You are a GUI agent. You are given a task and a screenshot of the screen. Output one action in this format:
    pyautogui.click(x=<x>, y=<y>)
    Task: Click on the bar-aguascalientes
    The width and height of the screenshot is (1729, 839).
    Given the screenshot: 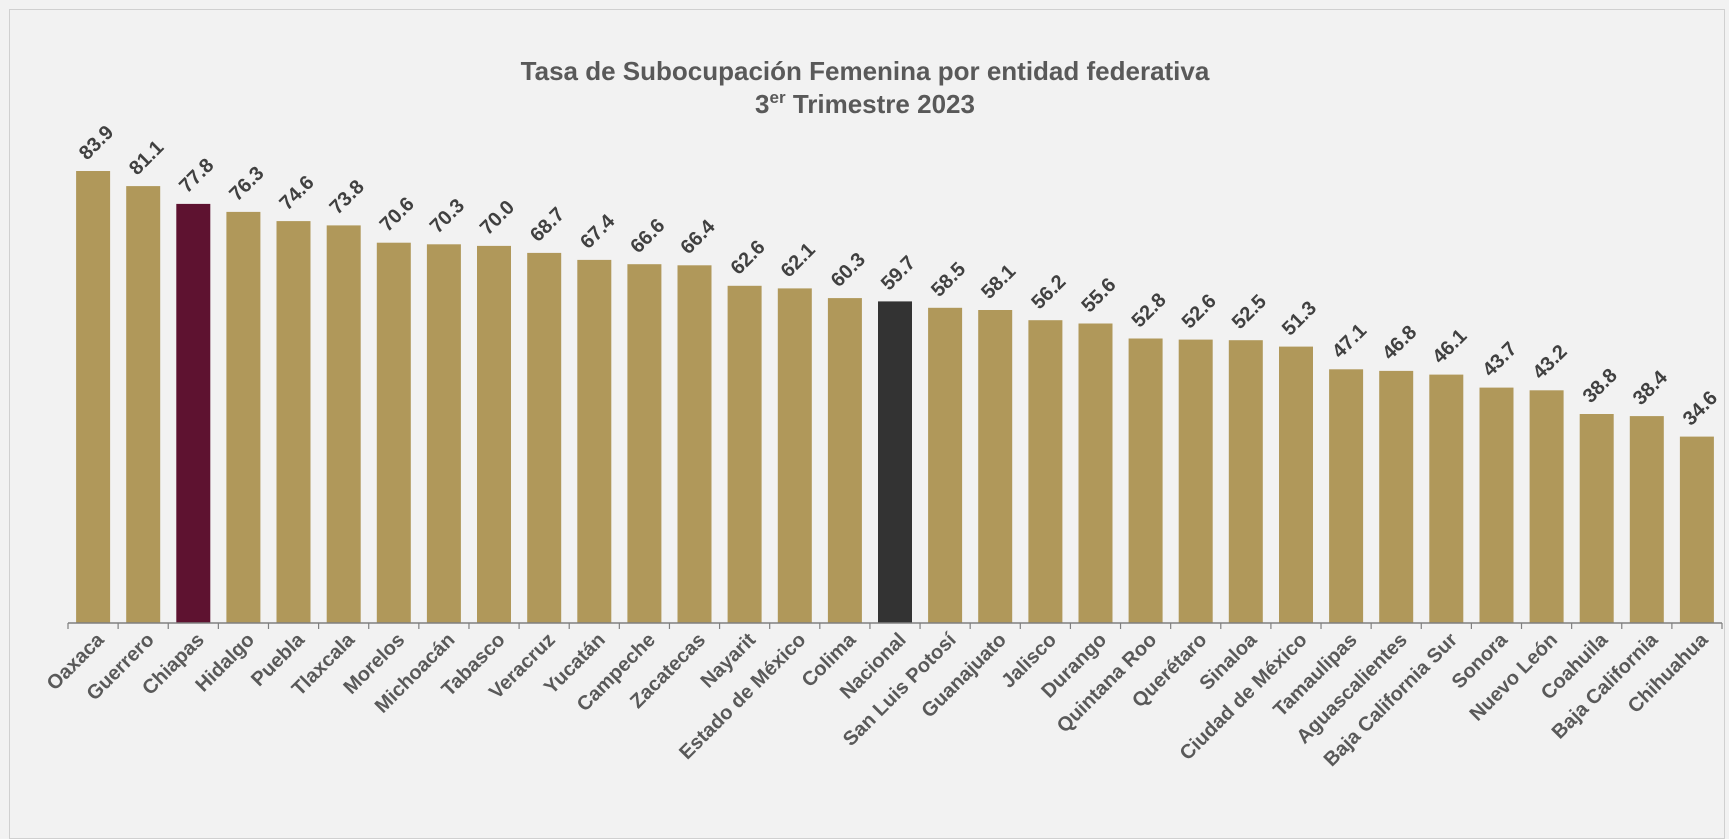 What is the action you would take?
    pyautogui.click(x=1396, y=496)
    